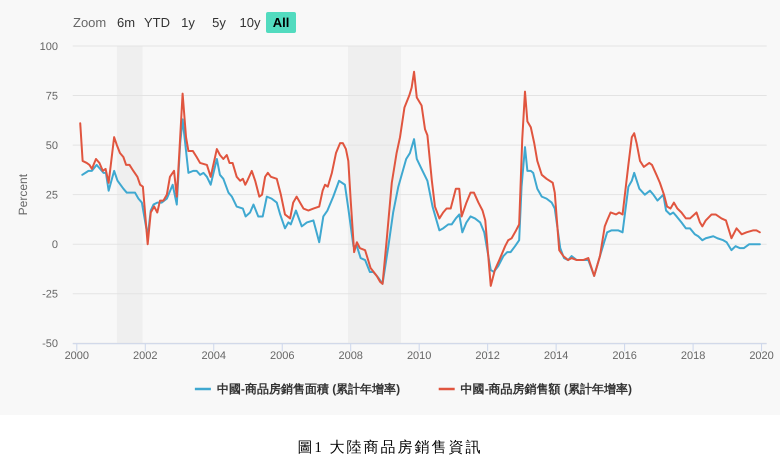 Image resolution: width=780 pixels, height=459 pixels. Describe the element at coordinates (188, 22) in the screenshot. I see `text: 1y` at that location.